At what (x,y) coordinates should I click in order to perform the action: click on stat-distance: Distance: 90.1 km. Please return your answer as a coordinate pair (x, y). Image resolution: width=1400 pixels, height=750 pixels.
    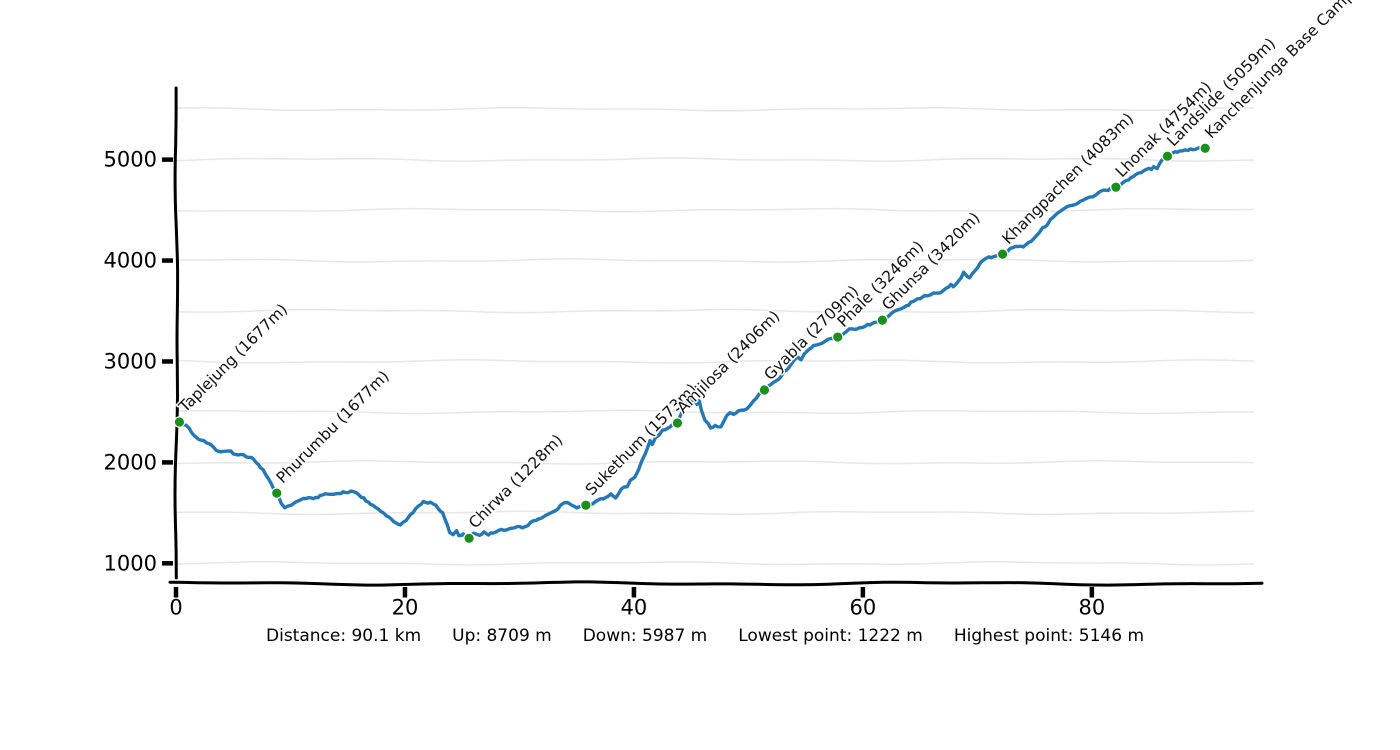
    Looking at the image, I should click on (344, 636).